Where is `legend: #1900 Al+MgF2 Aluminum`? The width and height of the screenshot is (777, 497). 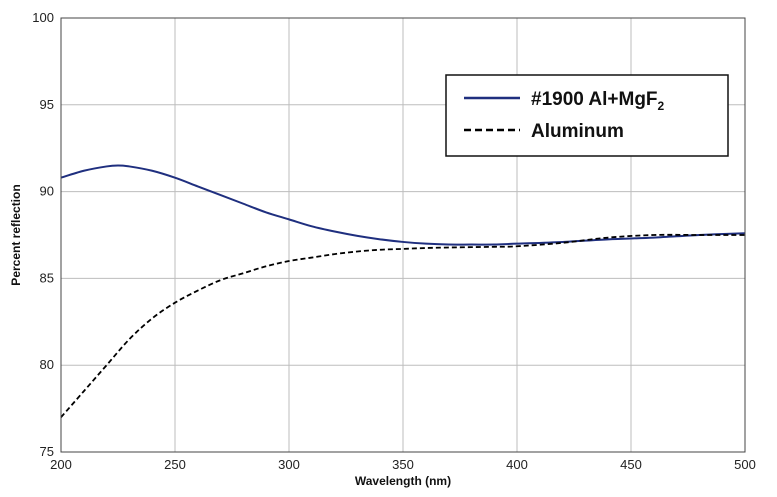 legend: #1900 Al+MgF2 Aluminum is located at coordinates (587, 115).